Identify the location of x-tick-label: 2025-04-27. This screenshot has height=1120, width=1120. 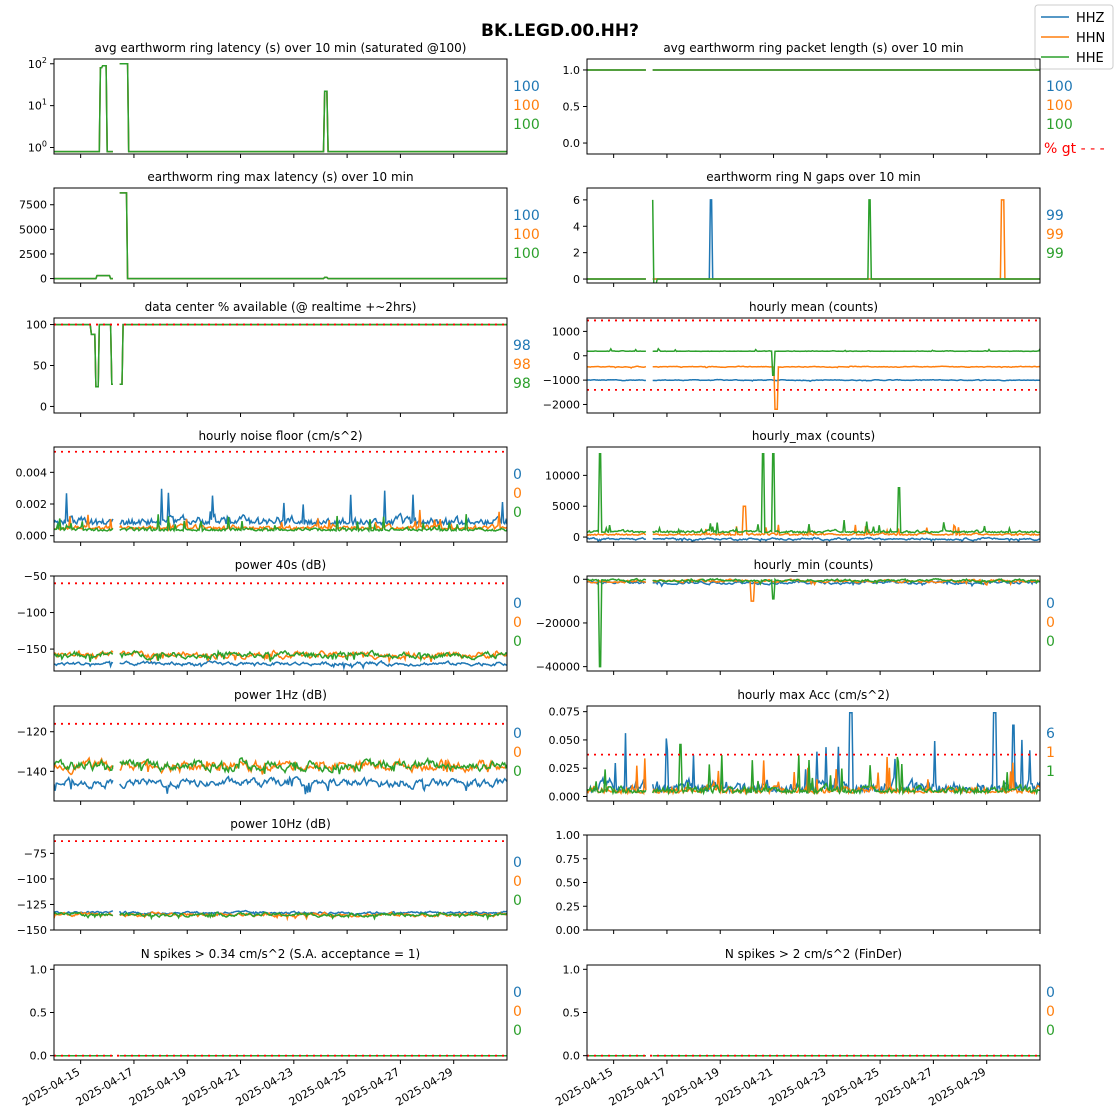
(371, 1086).